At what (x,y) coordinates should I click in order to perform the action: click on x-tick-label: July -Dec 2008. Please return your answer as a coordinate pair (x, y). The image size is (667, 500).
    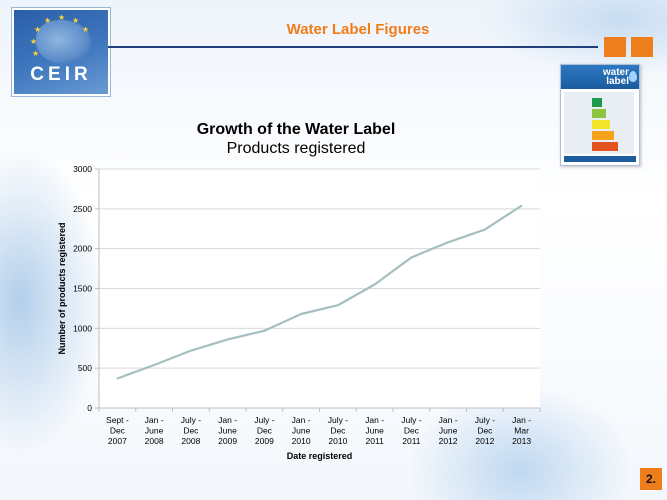
    Looking at the image, I should click on (191, 430).